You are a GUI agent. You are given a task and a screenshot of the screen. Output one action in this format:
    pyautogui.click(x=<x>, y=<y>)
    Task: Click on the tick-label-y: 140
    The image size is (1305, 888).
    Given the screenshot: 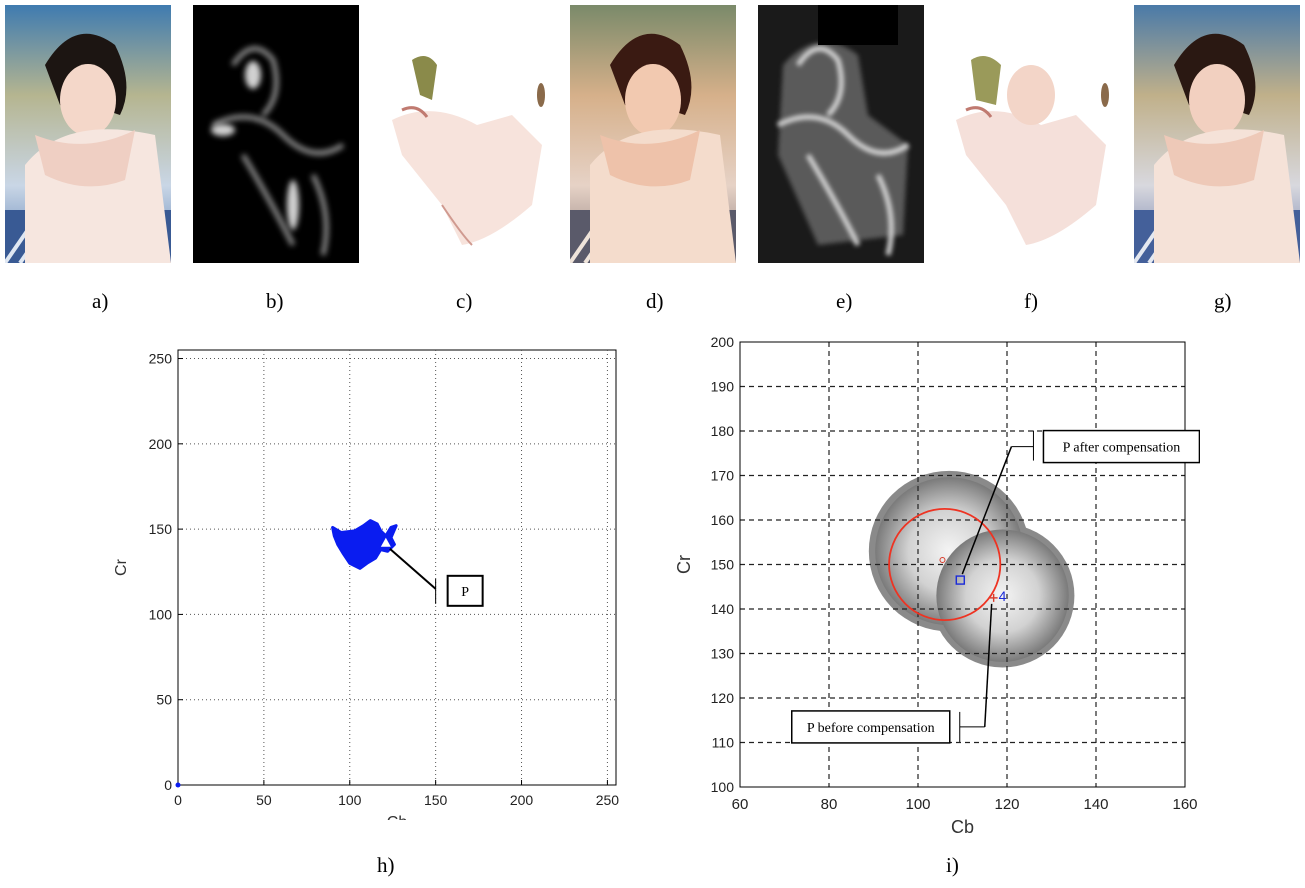 What is the action you would take?
    pyautogui.click(x=723, y=609)
    